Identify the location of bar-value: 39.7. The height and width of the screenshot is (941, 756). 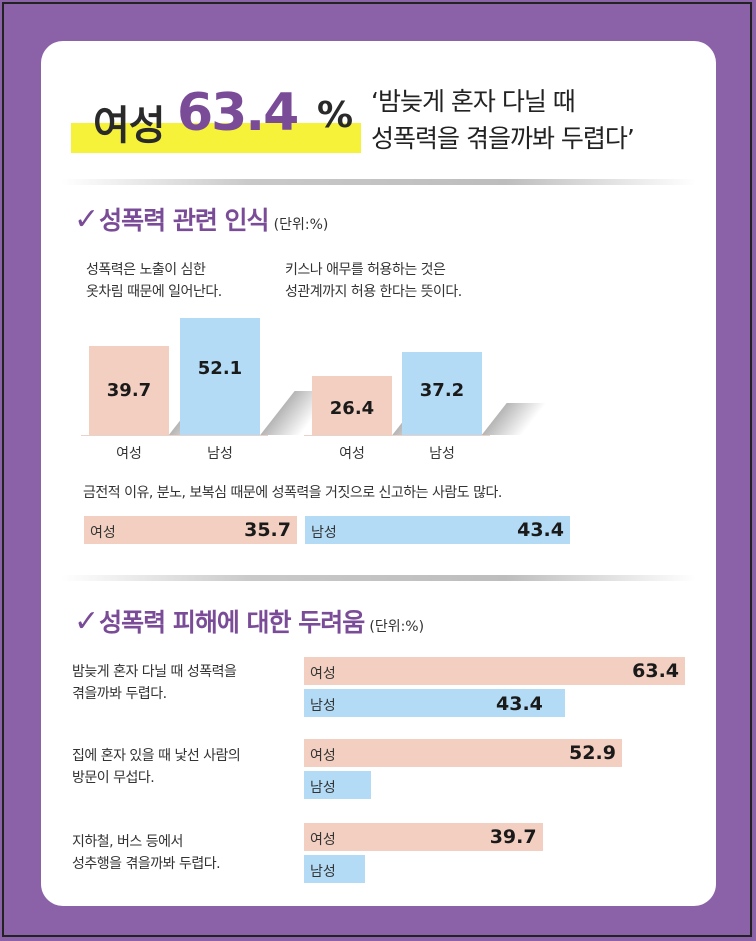
(129, 390).